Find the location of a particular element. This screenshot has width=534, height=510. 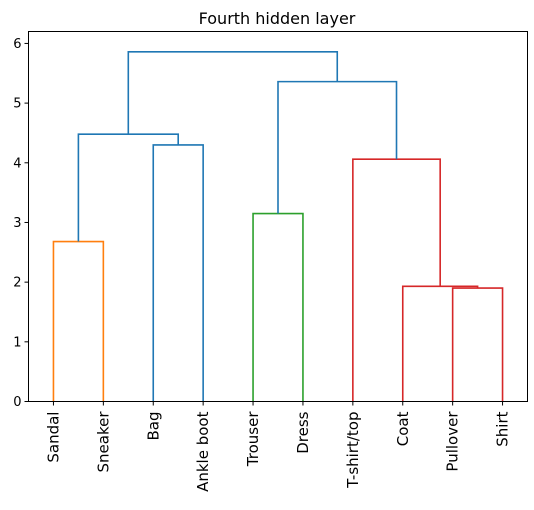

x-tick-label-8: Pullover is located at coordinates (453, 441).